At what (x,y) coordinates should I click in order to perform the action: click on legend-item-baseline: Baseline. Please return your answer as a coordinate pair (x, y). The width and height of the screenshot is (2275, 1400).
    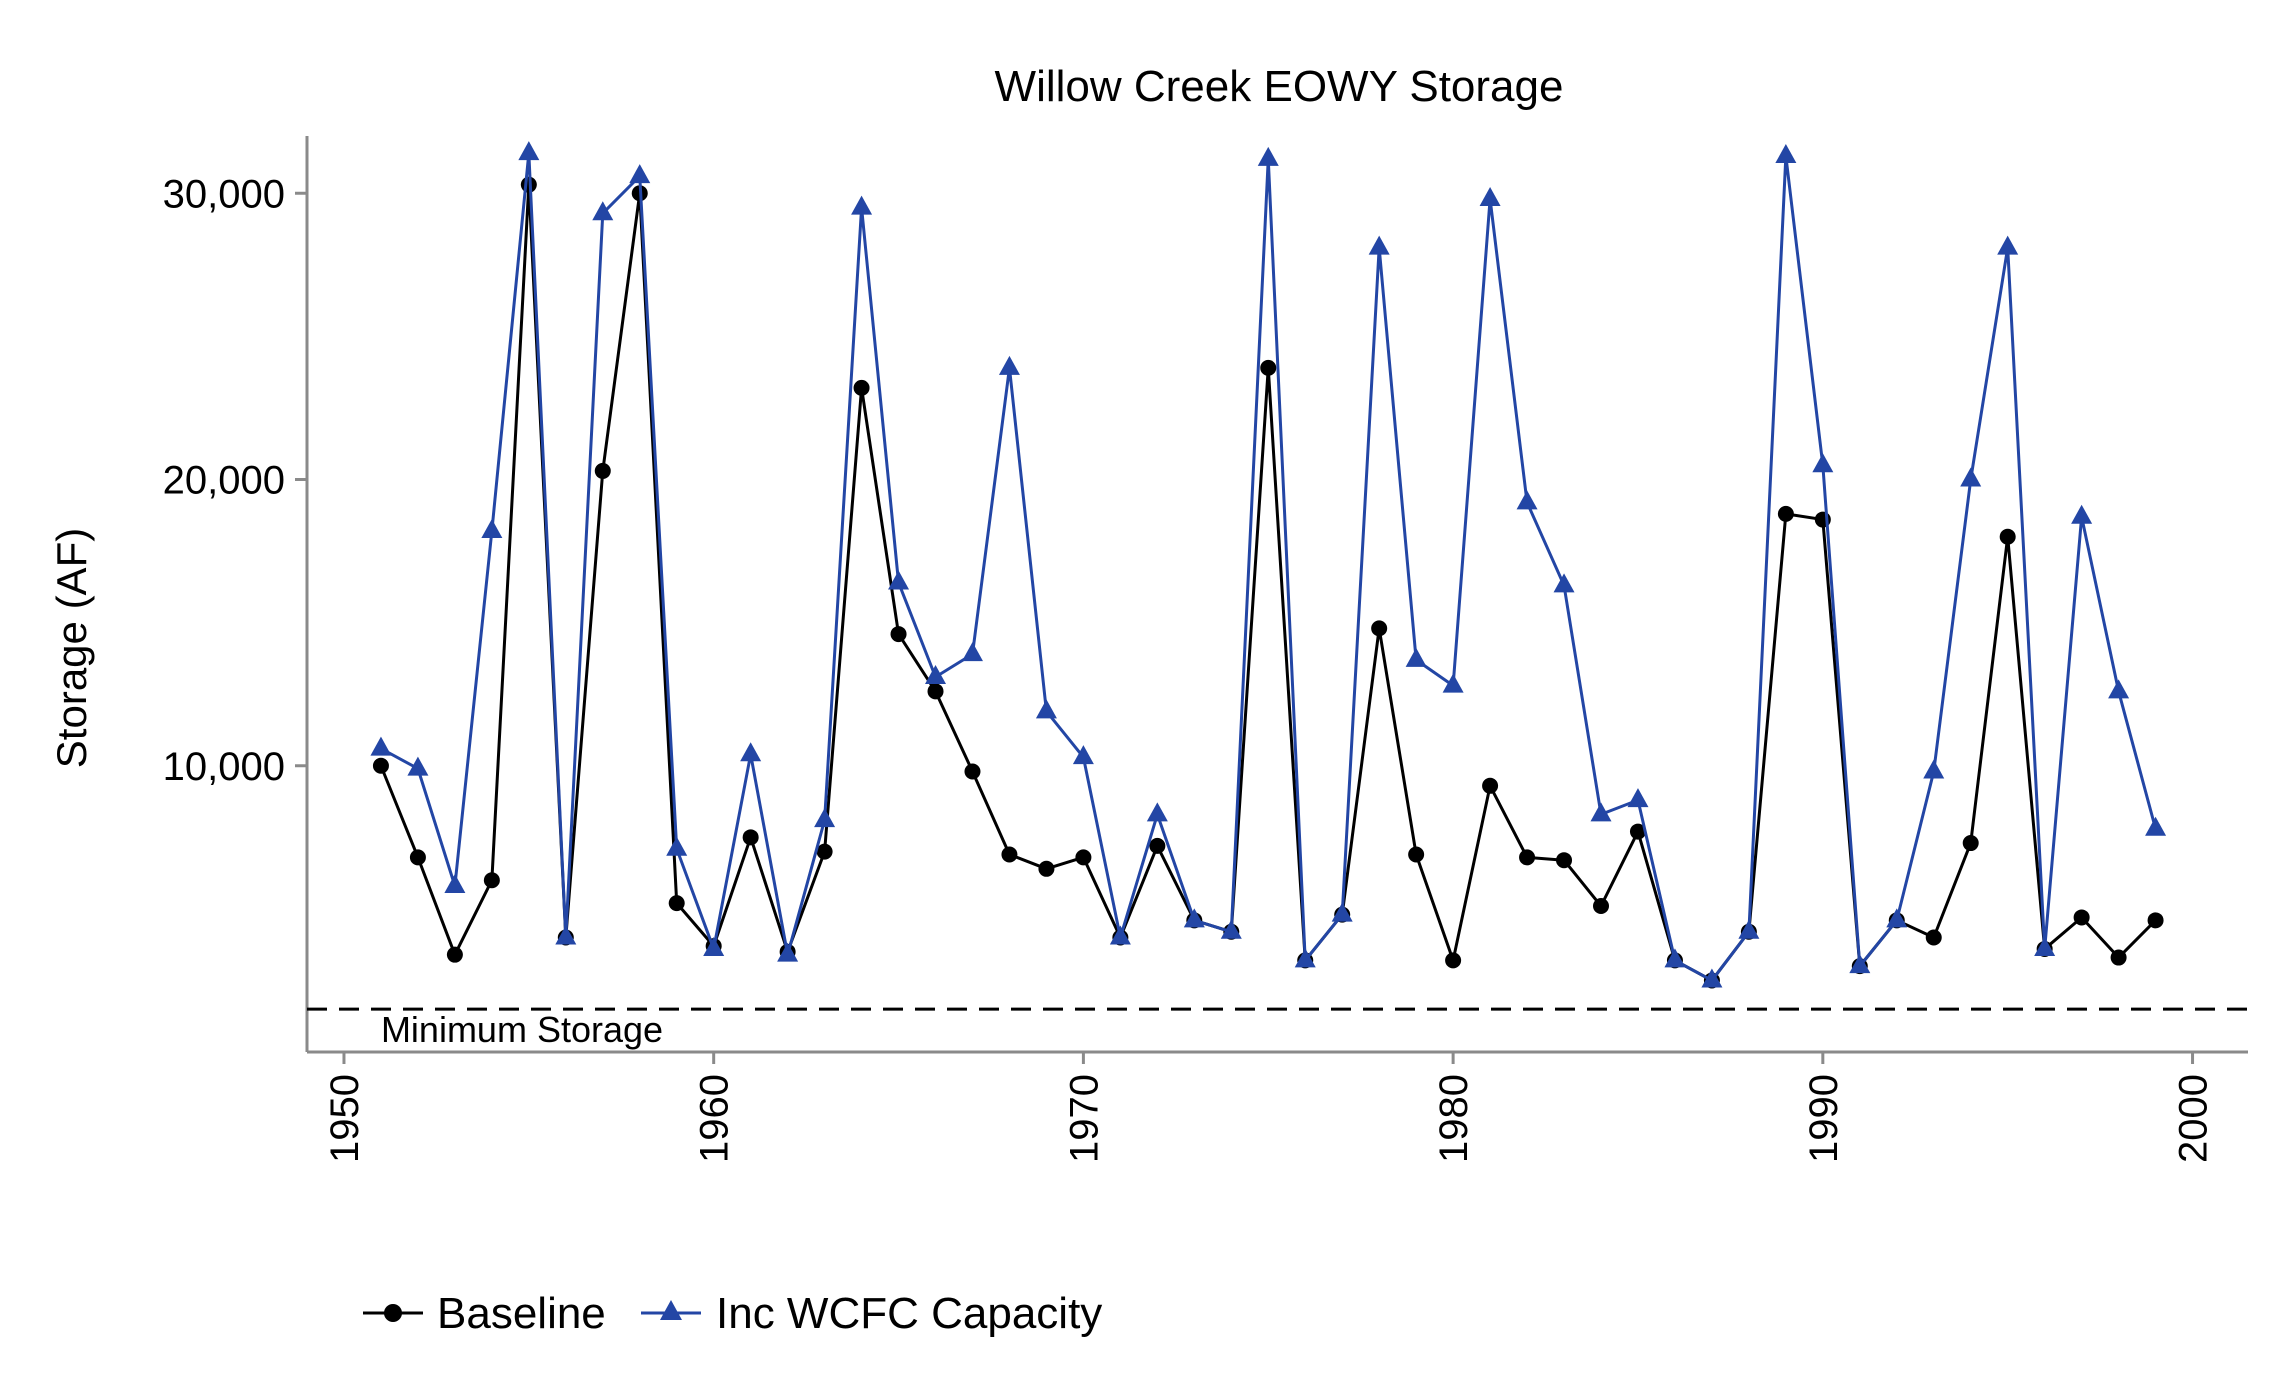
    Looking at the image, I should click on (484, 1313).